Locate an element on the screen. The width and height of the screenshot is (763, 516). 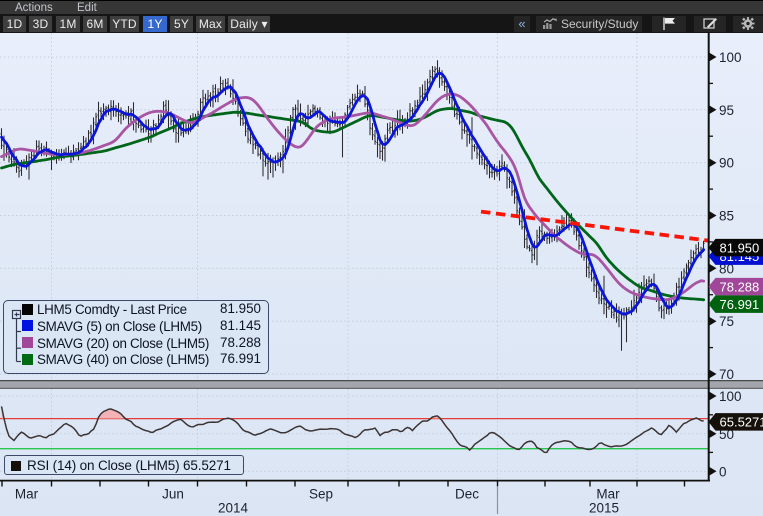
svg-text: 70 is located at coordinates (726, 374).